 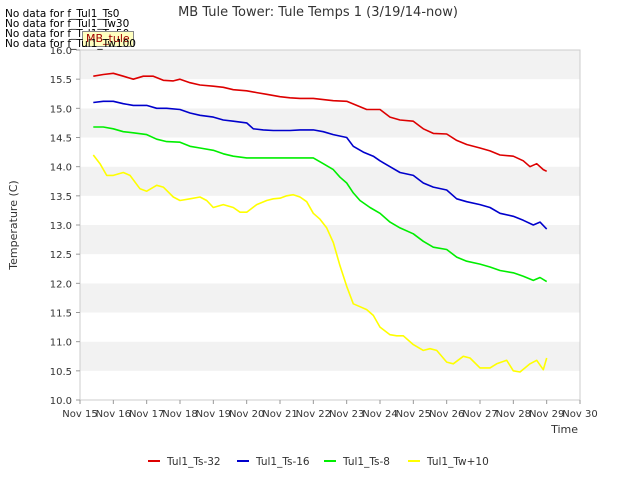 I want to click on y-tick-label: 13.0, so click(x=61, y=226).